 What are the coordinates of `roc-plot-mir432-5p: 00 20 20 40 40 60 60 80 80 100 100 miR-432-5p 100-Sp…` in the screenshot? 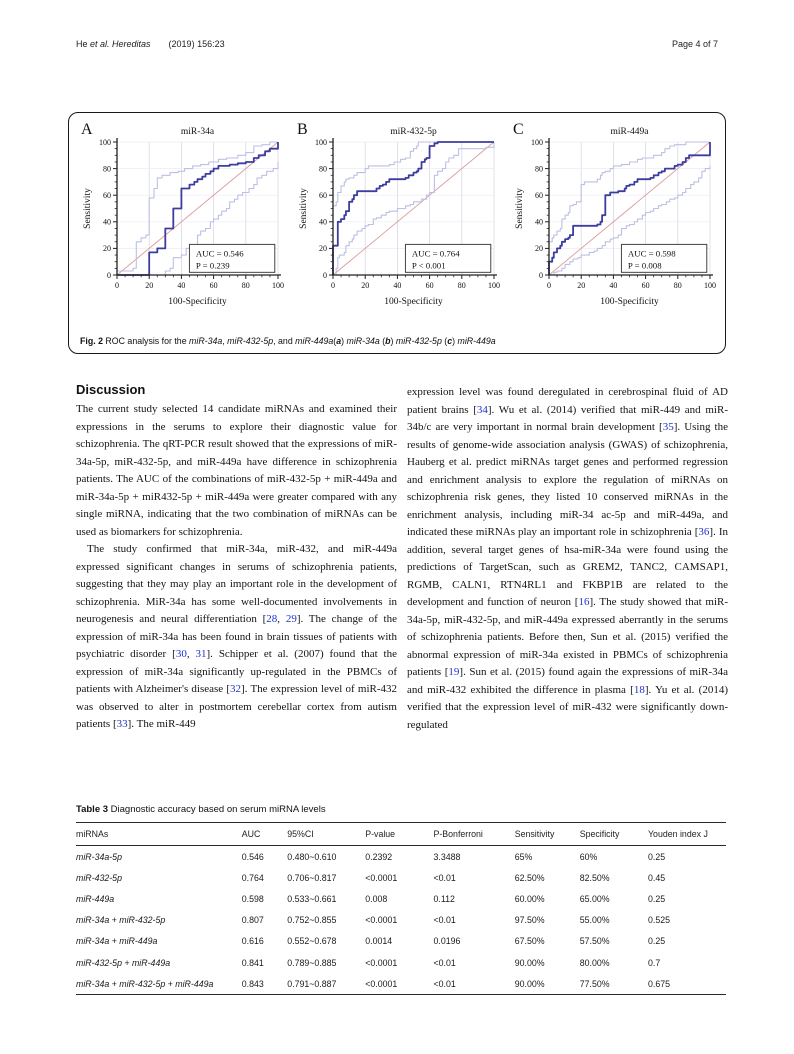 It's located at (399, 217).